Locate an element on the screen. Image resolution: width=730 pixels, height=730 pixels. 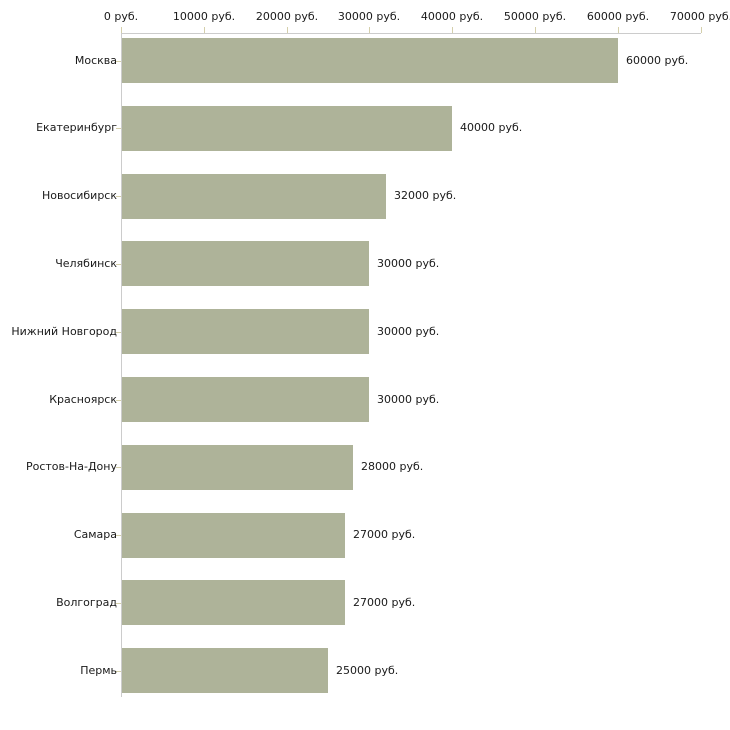
value-label: 40000 руб. is located at coordinates (491, 127).